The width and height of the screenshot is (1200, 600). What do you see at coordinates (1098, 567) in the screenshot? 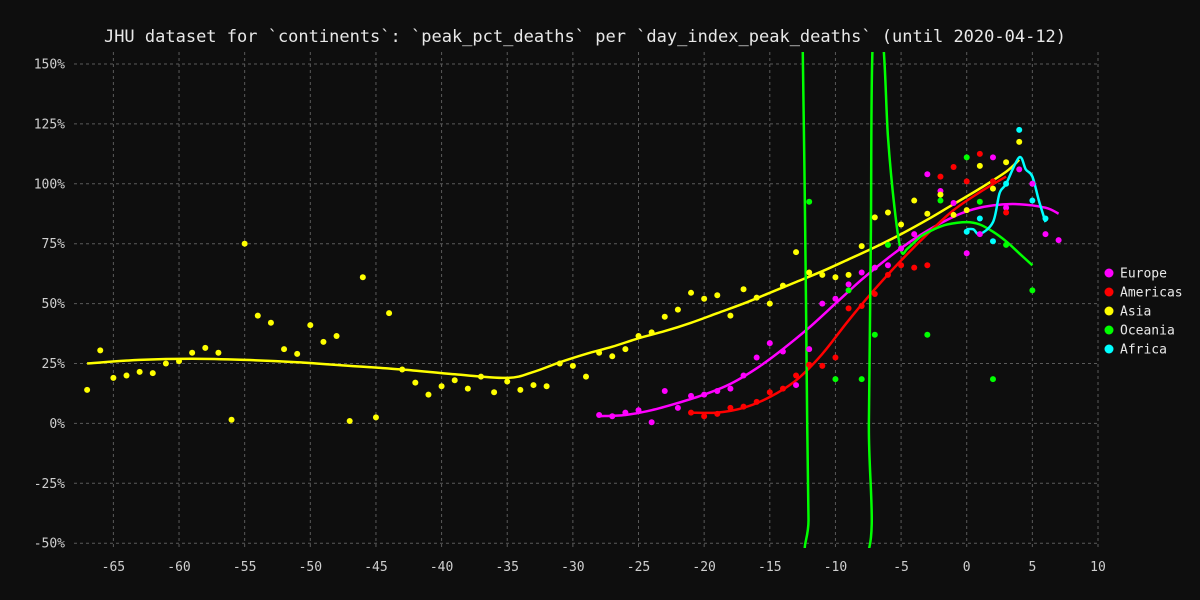
I see `x-tick-label: 10` at bounding box center [1098, 567].